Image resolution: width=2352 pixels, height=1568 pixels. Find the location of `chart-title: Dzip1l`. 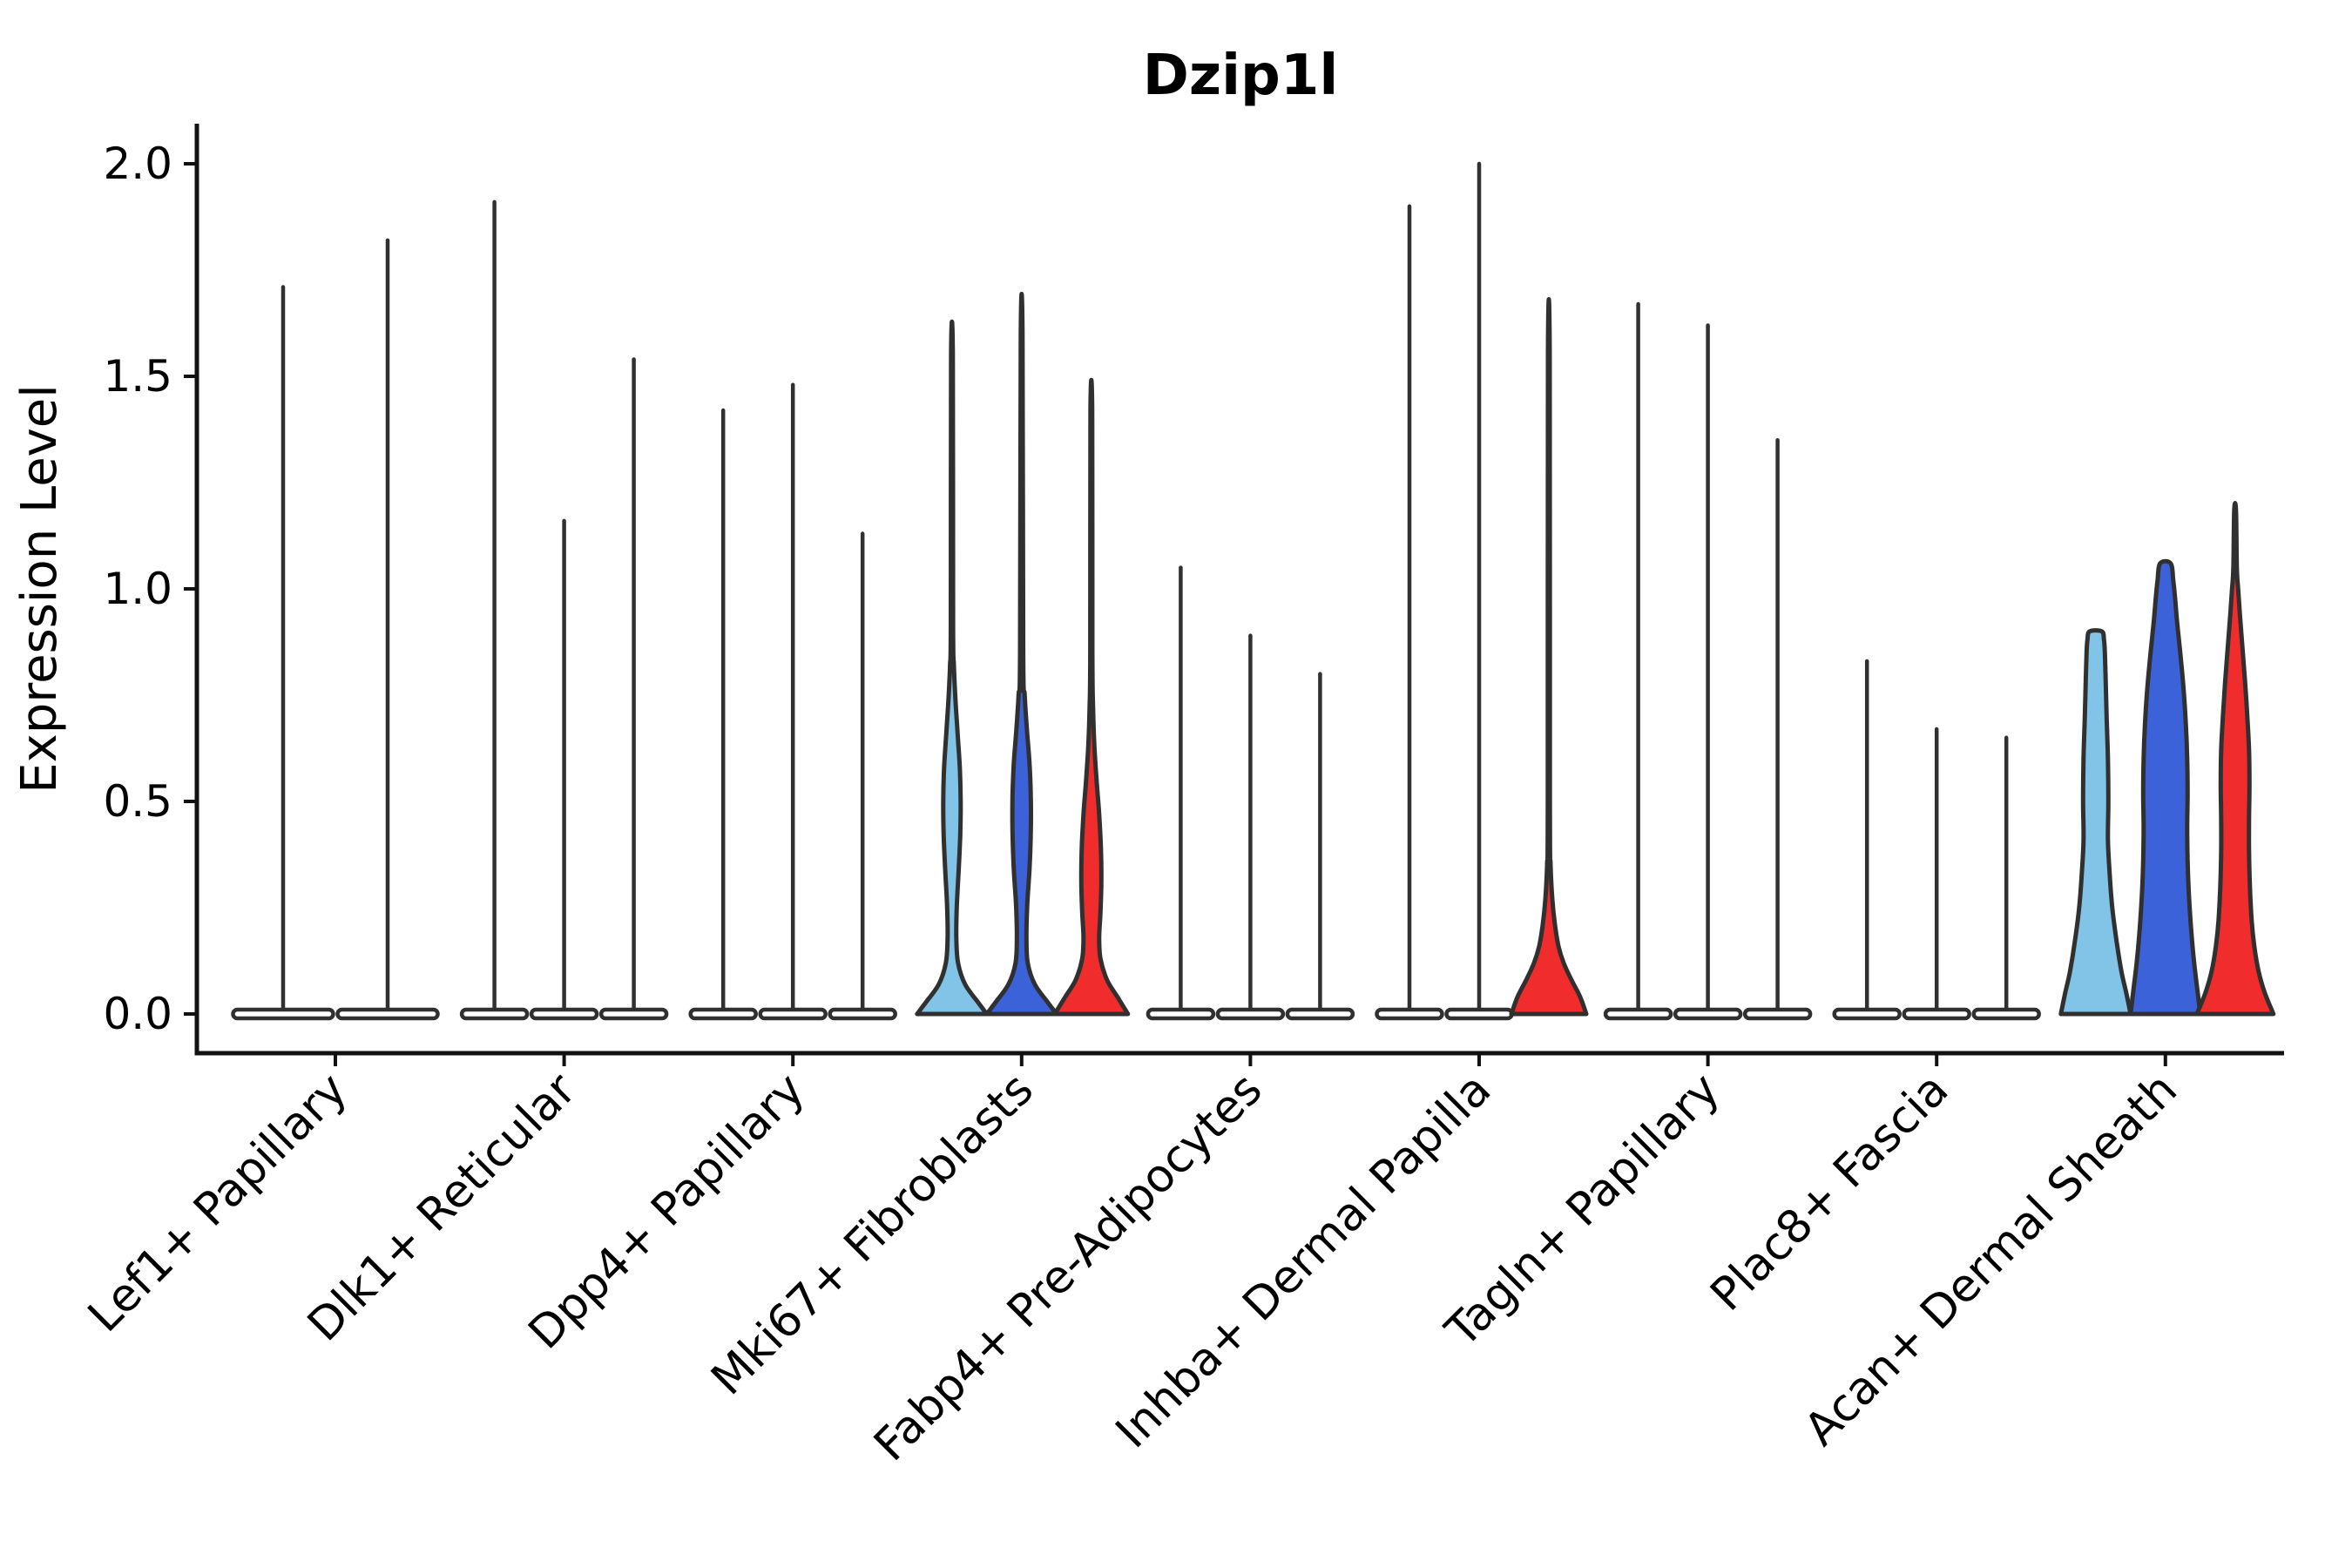

chart-title: Dzip1l is located at coordinates (1241, 76).